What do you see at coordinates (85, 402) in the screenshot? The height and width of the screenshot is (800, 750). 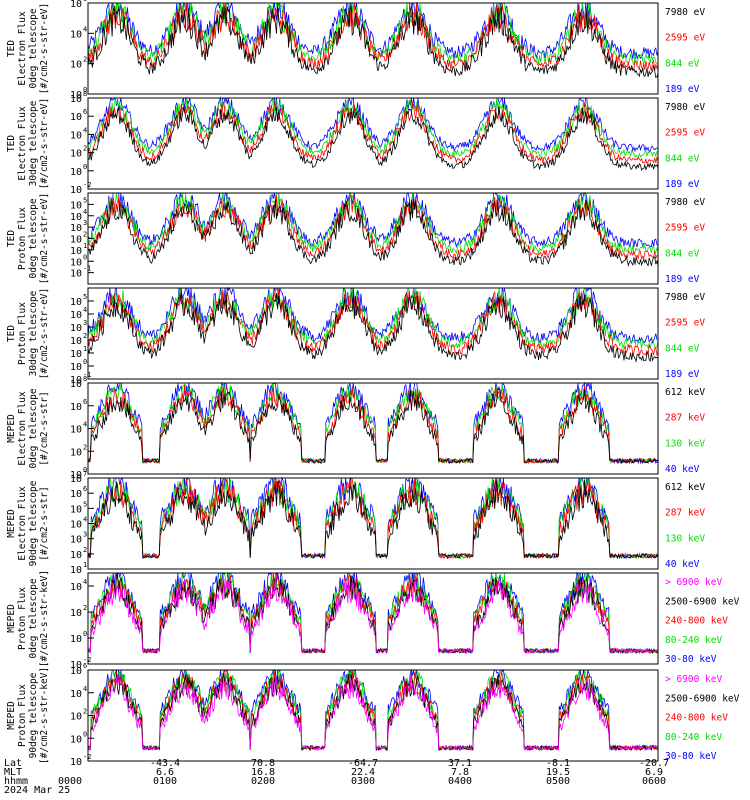 I see `y-tick-exponent: 6` at bounding box center [85, 402].